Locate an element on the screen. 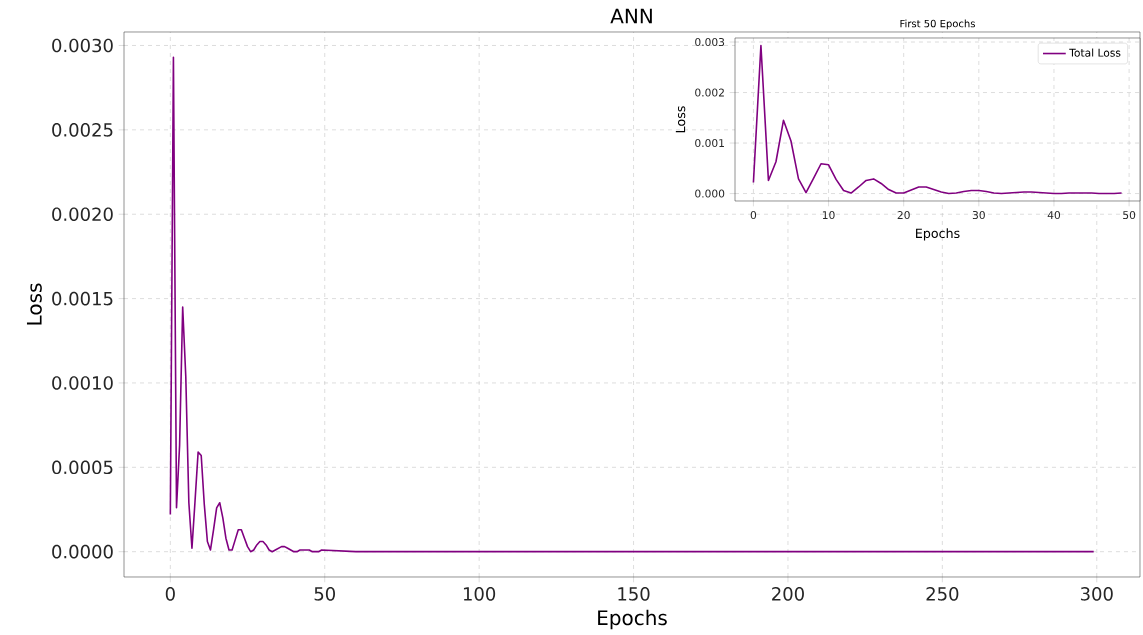 This screenshot has width=1143, height=635. y-tick-label: 0.002 is located at coordinates (709, 92).